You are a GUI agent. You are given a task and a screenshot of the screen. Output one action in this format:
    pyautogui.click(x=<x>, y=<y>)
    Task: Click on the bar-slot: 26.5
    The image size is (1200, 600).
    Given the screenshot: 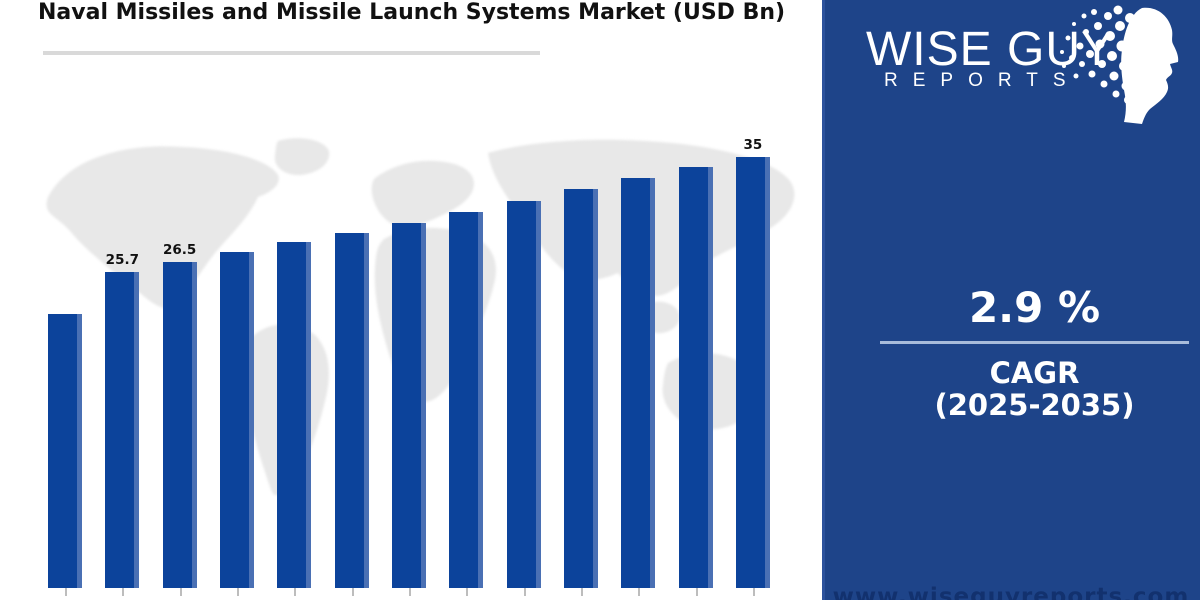 What is the action you would take?
    pyautogui.click(x=179, y=363)
    